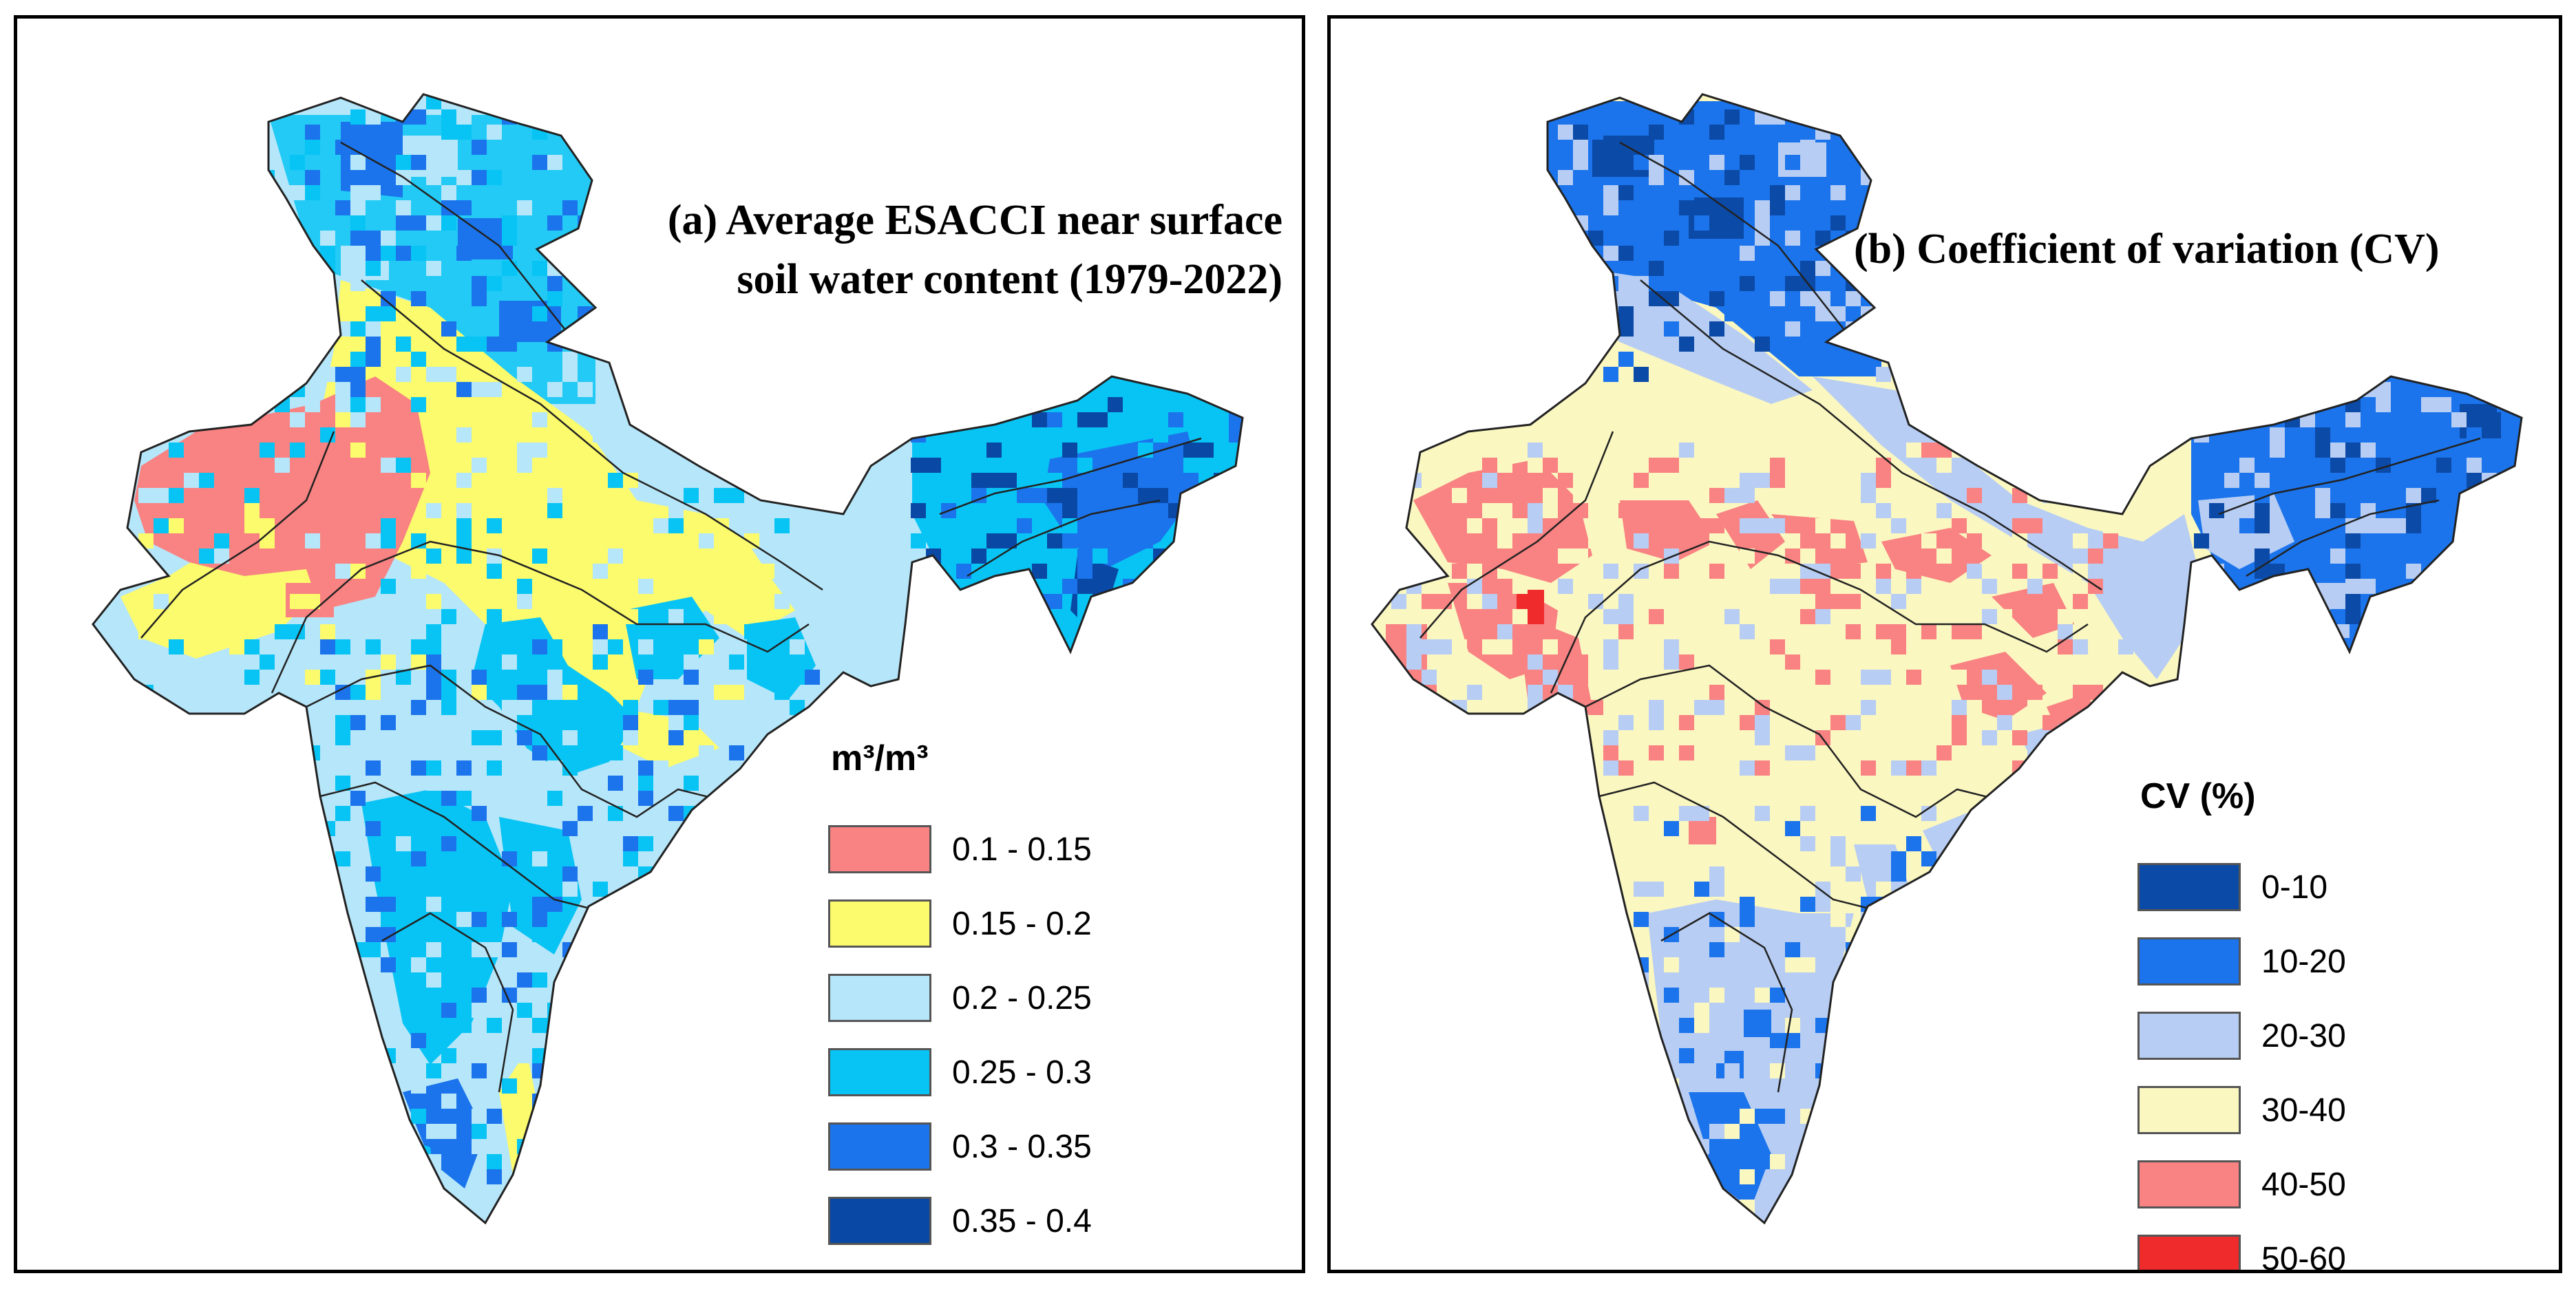 The height and width of the screenshot is (1289, 2576). What do you see at coordinates (880, 1146) in the screenshot?
I see `legend-a-swatch` at bounding box center [880, 1146].